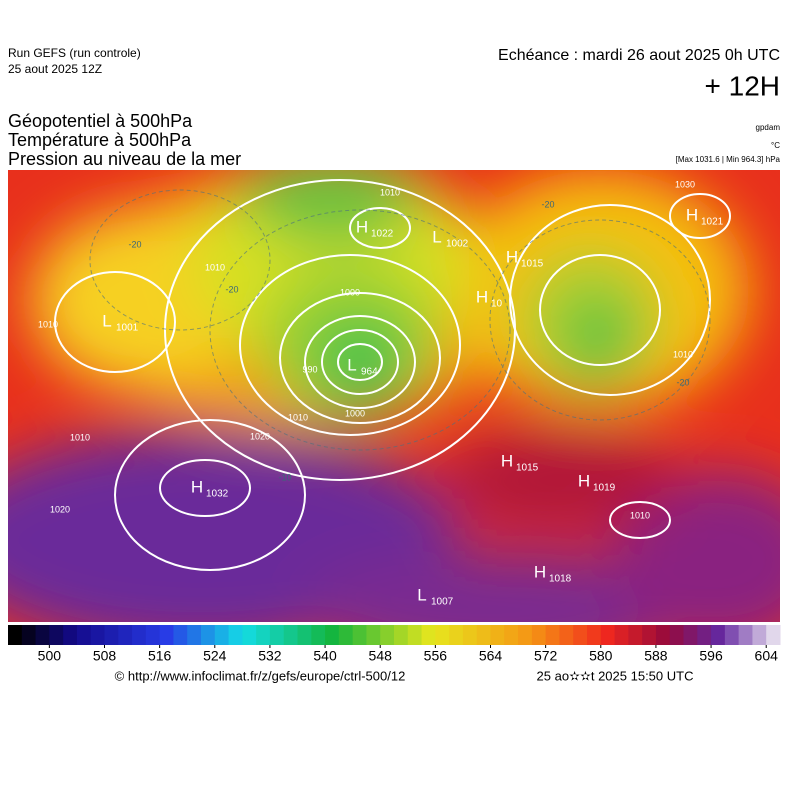 Image resolution: width=788 pixels, height=794 pixels. Describe the element at coordinates (215, 656) in the screenshot. I see `colorbar-tick-label: 524` at that location.